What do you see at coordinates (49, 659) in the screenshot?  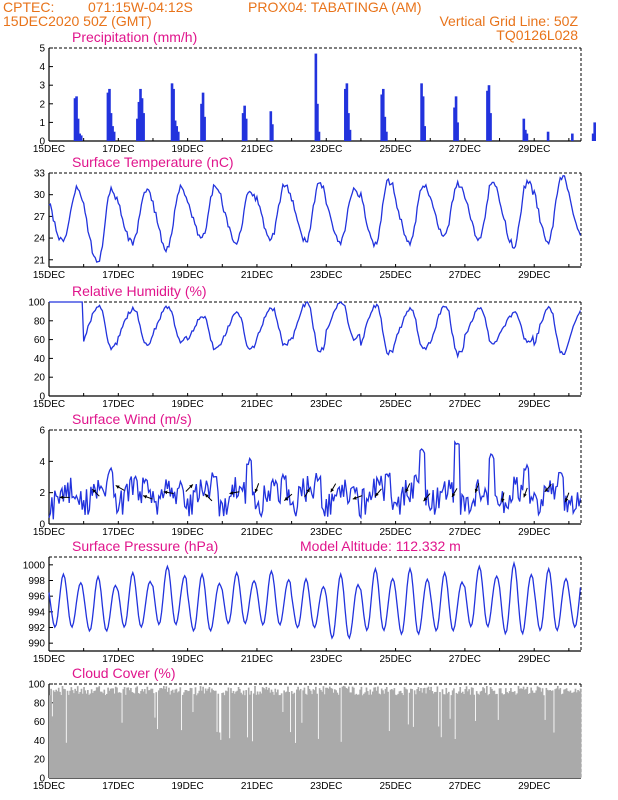 I see `pres-xtick-label: 15DEC` at bounding box center [49, 659].